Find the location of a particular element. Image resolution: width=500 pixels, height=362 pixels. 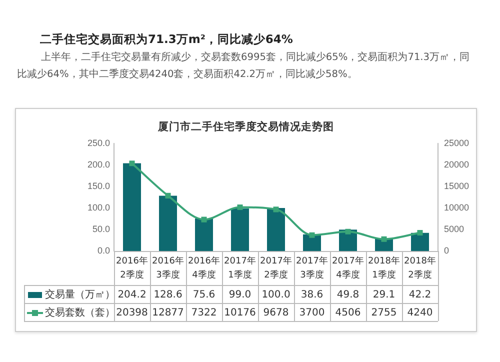

x-tick-label: 2017年1季度 is located at coordinates (240, 267).